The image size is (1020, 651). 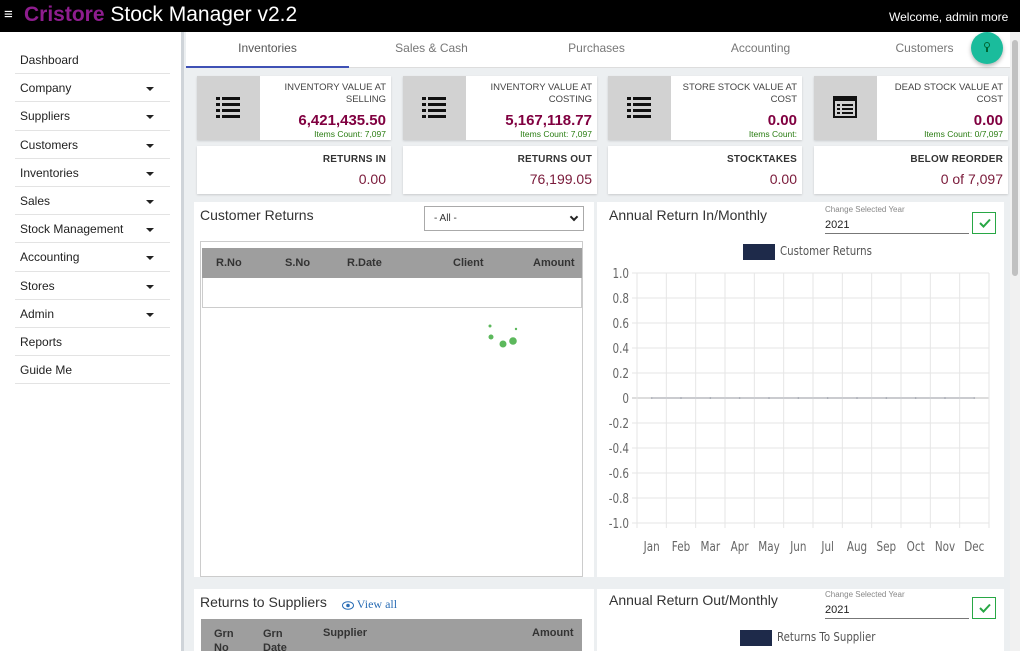 I want to click on tab-label: Customers, so click(x=924, y=48).